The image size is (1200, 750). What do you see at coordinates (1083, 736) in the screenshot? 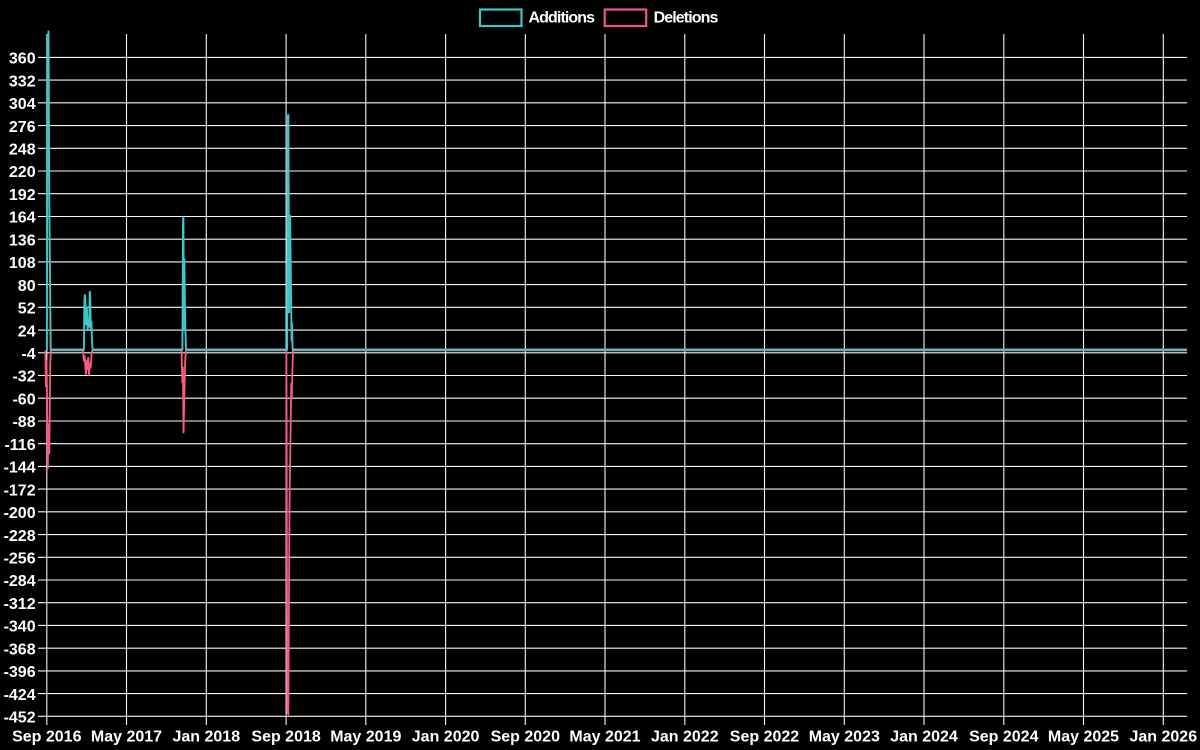
I see `svg-text: May 2025` at bounding box center [1083, 736].